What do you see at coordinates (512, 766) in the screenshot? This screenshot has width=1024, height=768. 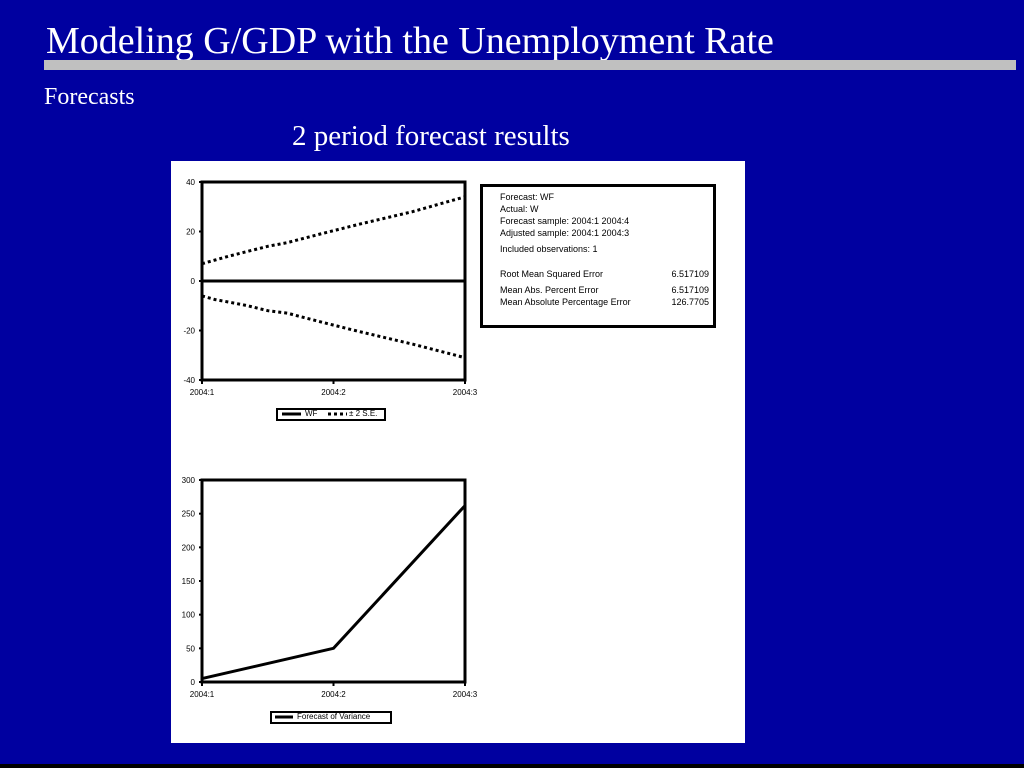 I see `bottom-edge` at bounding box center [512, 766].